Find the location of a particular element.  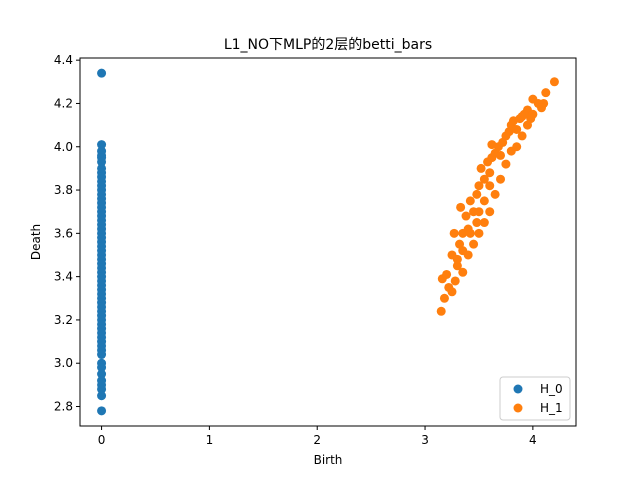

y-tick-label: 4.4 is located at coordinates (63, 60).